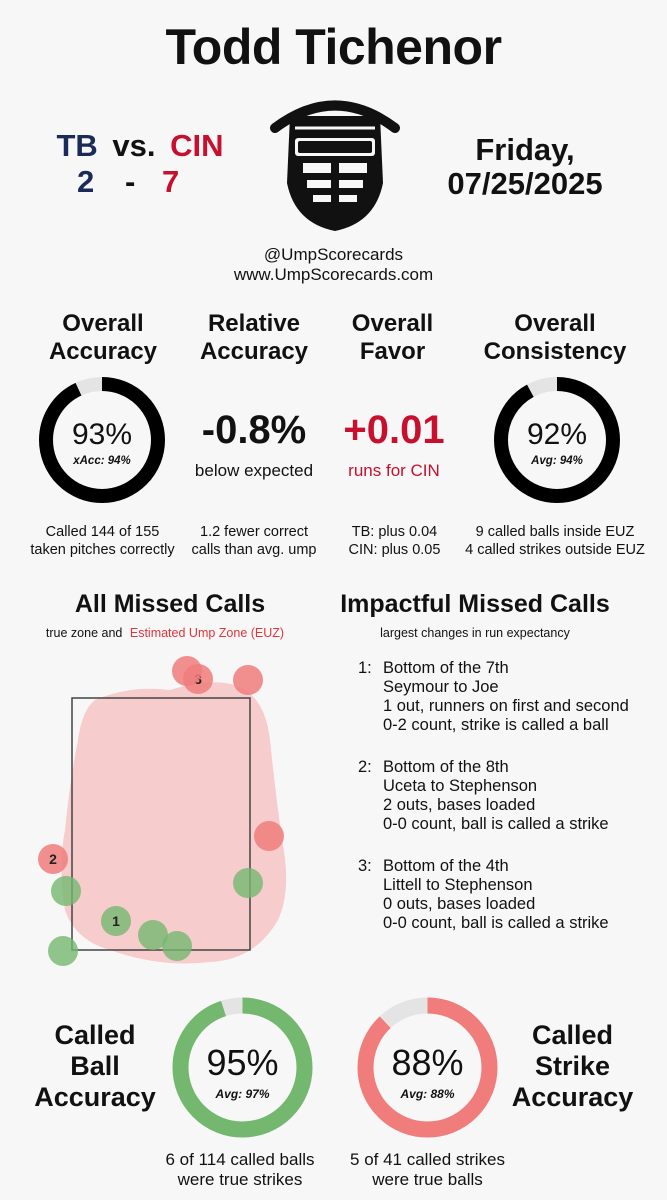 The image size is (667, 1200). Describe the element at coordinates (102, 434) in the screenshot. I see `overall-accuracy-value: 93%` at that location.